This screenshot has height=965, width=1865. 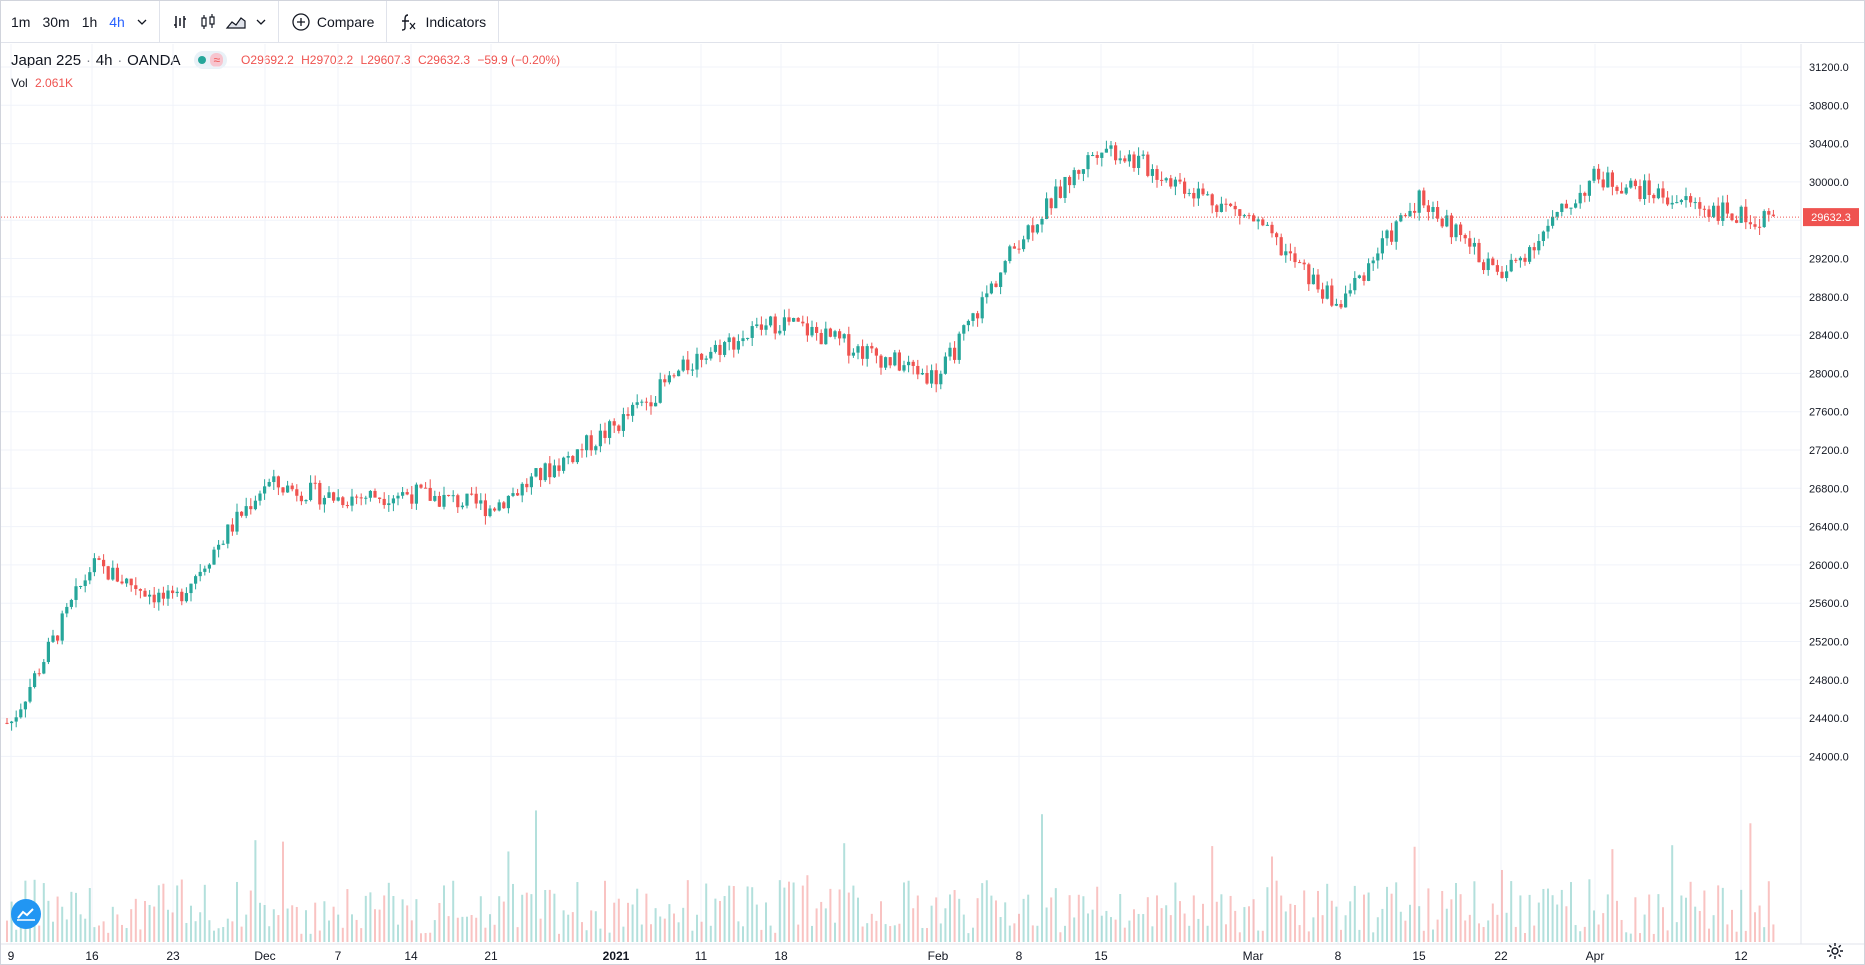 I want to click on tradingview-logo, so click(x=26, y=914).